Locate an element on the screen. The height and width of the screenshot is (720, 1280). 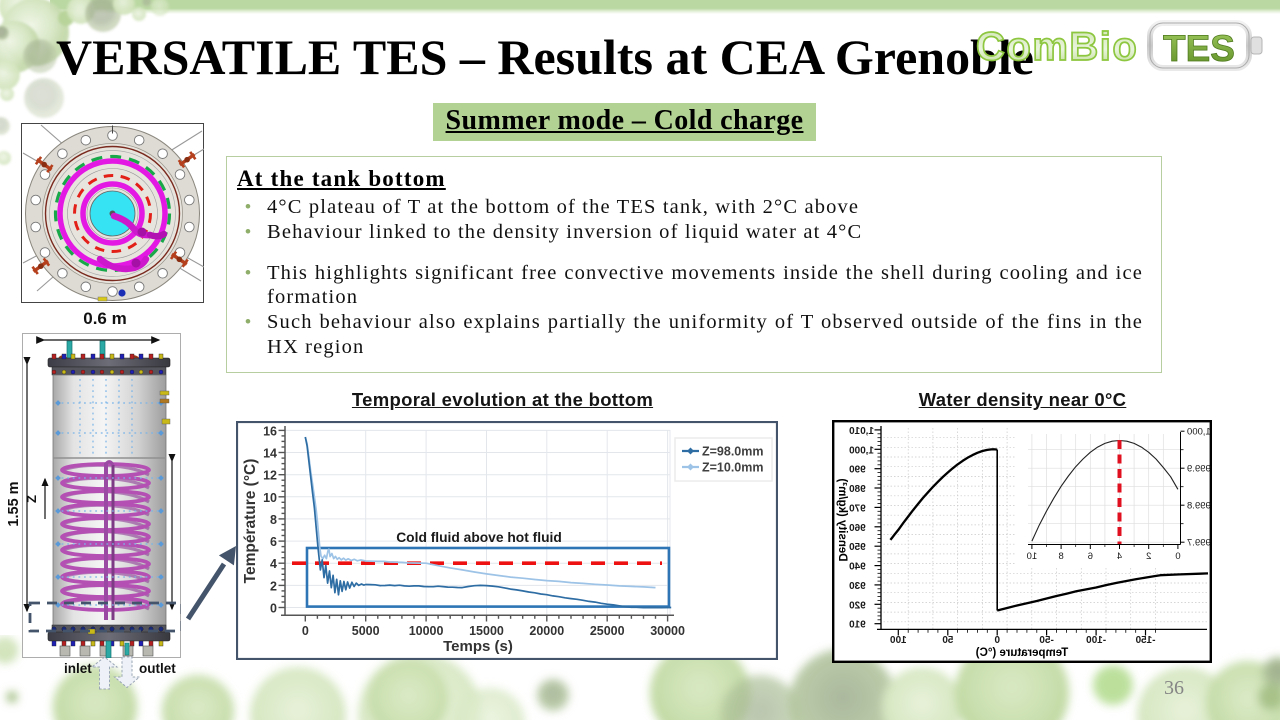
svg-text: Temps (s) is located at coordinates (478, 646).